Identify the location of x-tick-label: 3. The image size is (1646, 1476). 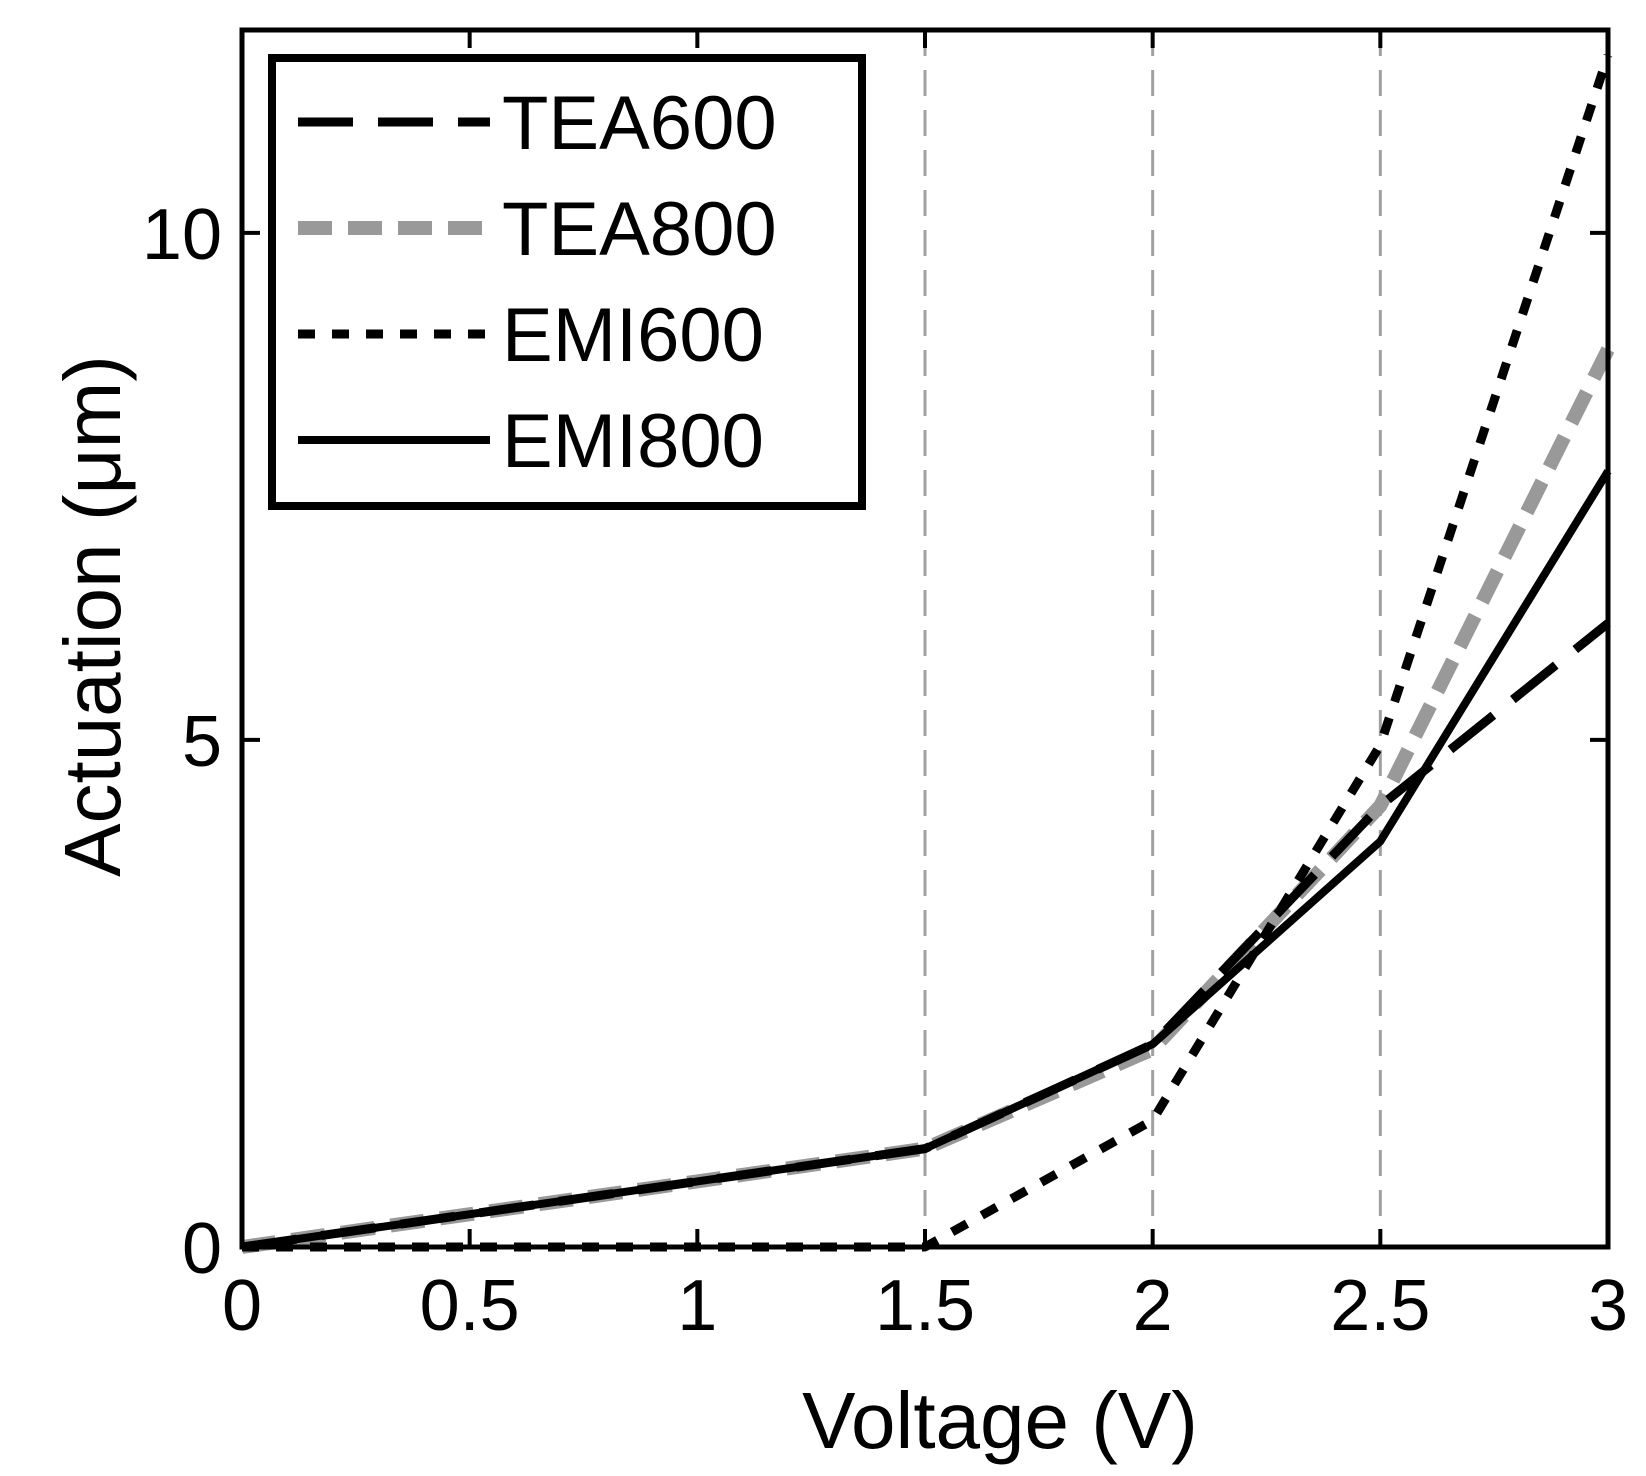
(1608, 1306).